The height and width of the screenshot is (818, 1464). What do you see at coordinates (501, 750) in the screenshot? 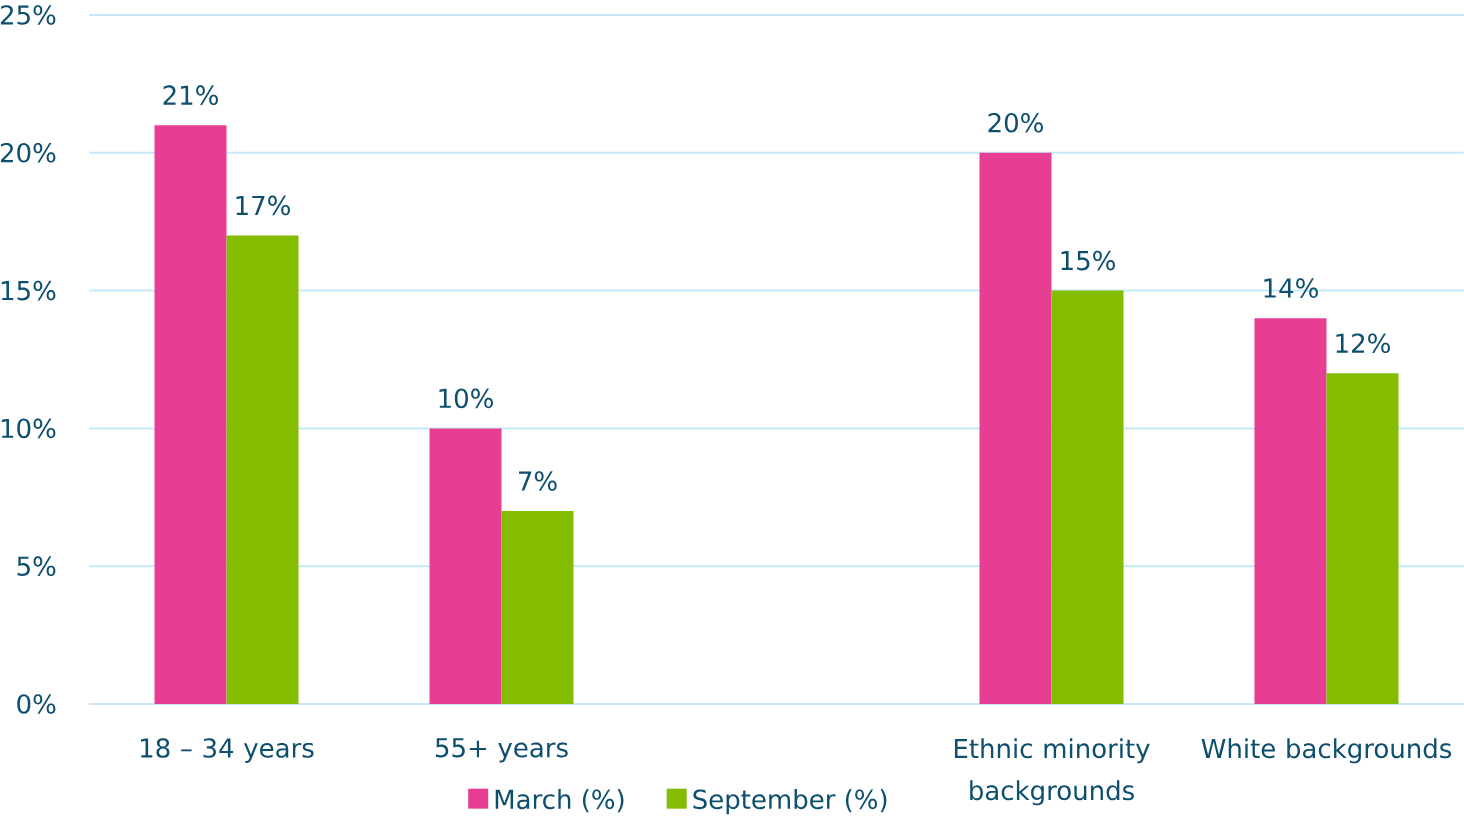
I see `x-tick-label: 55+ years` at bounding box center [501, 750].